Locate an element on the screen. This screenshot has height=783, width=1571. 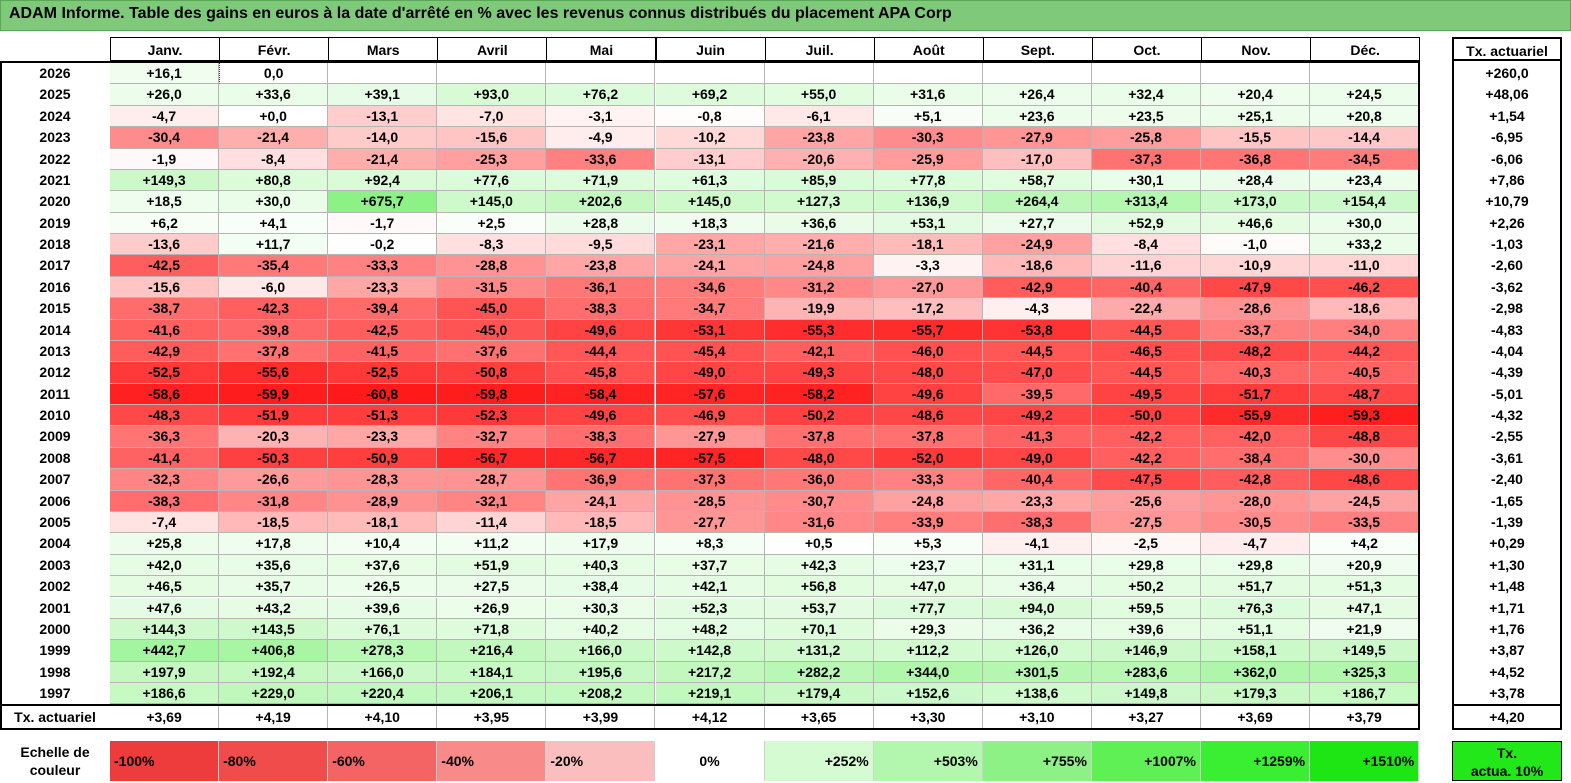
heatmap-cell: -34,6 is located at coordinates (710, 287).